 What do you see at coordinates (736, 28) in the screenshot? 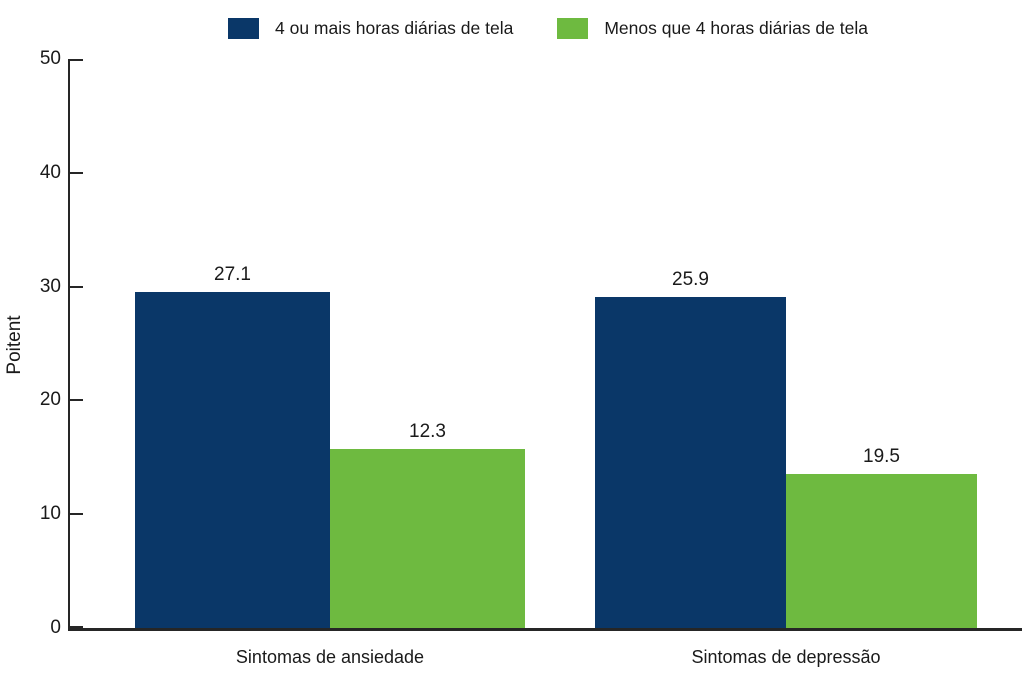
I see `legend-label: Menos que 4 horas diárias de tela` at bounding box center [736, 28].